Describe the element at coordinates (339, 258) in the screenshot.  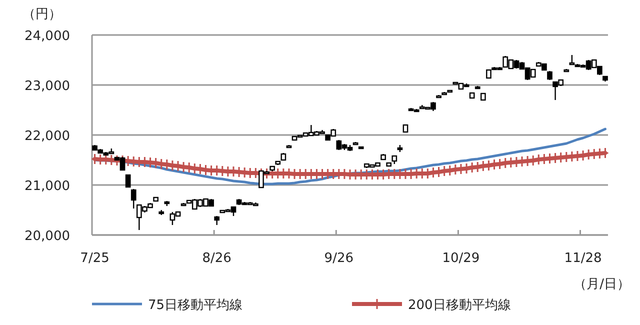
I see `x-tick-label: 9/26` at that location.